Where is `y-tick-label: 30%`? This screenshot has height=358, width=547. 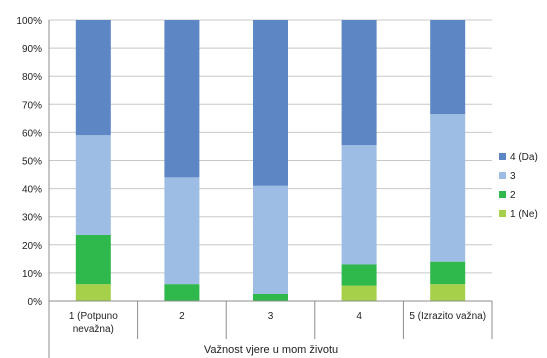
y-tick-label: 30% is located at coordinates (32, 218).